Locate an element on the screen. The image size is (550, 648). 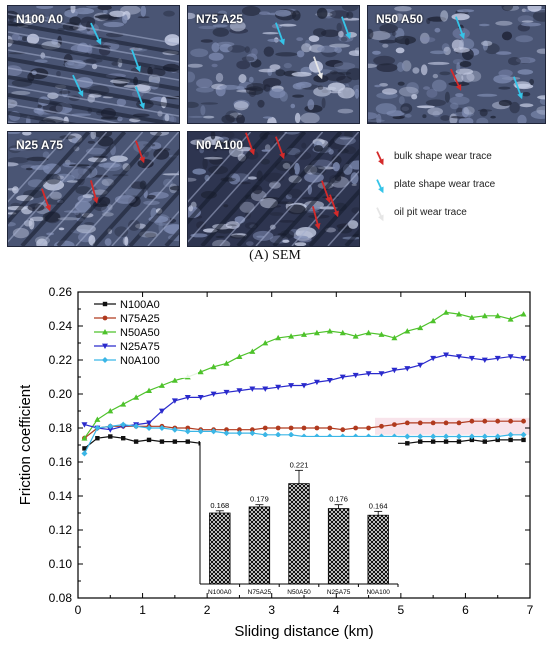
arrow-legend-label: oil pit wear trace is located at coordinates (430, 212).